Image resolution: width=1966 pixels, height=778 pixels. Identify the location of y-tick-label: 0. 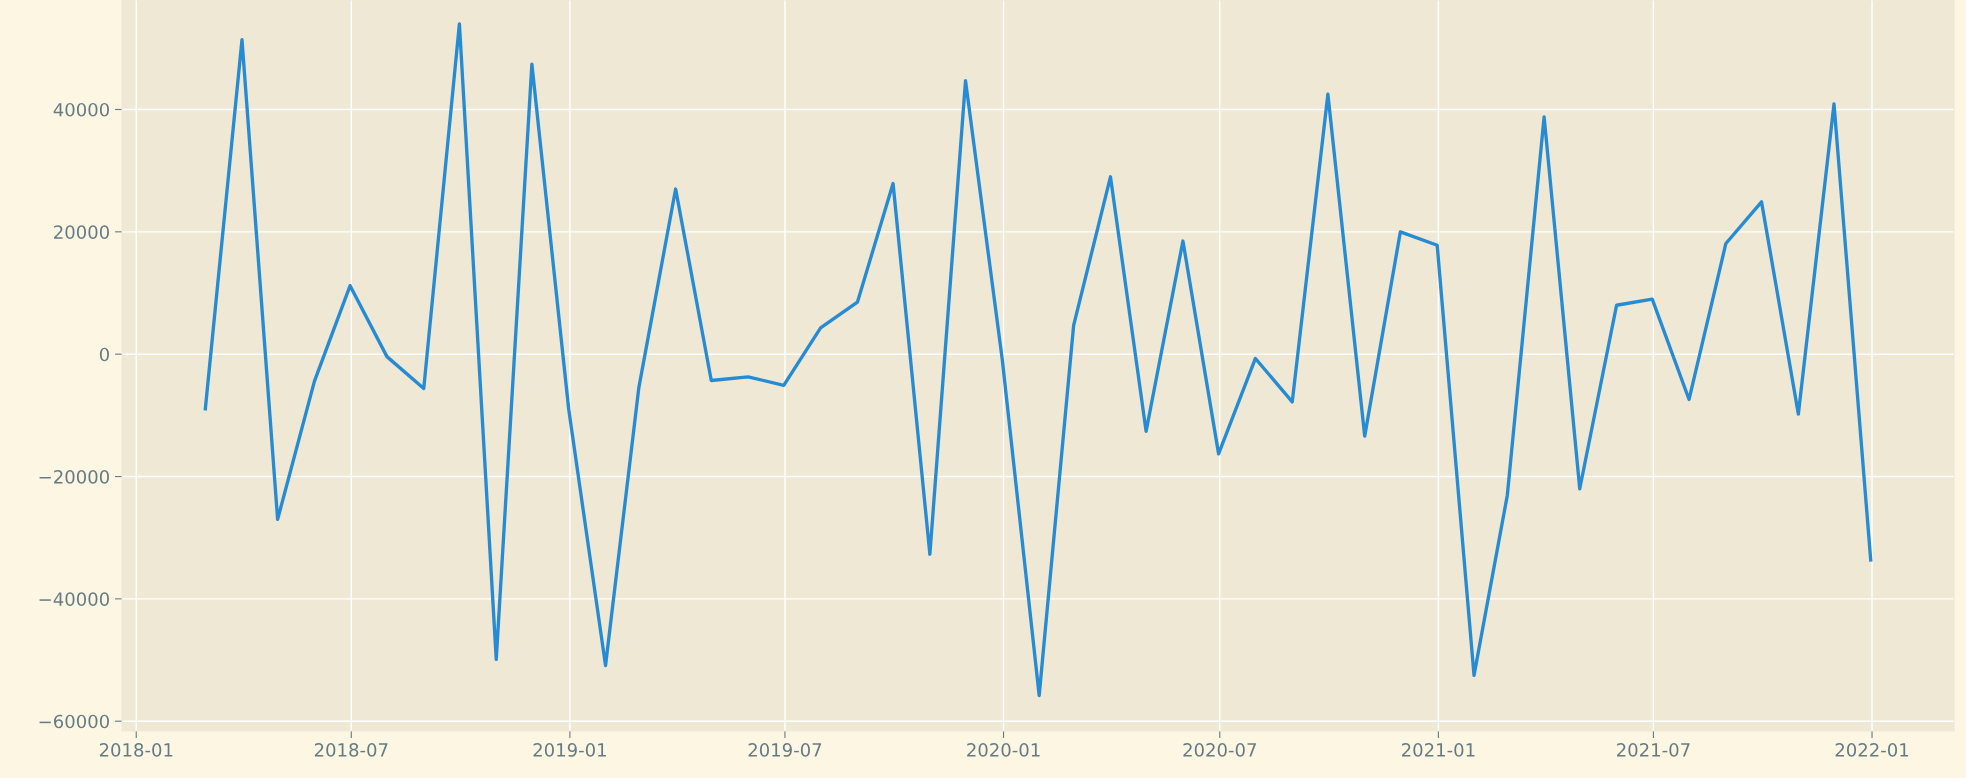
(104, 354).